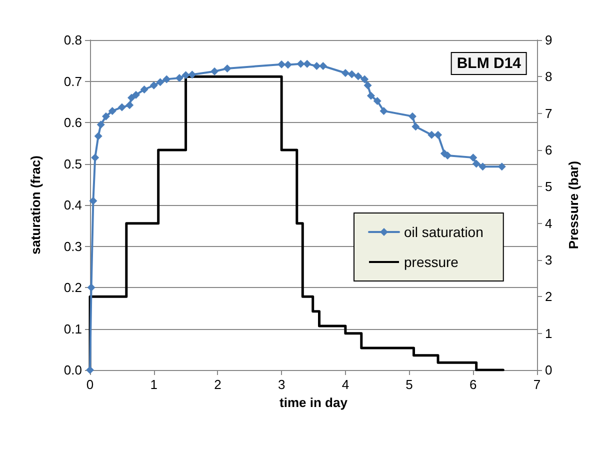 This screenshot has width=609, height=457. Describe the element at coordinates (537, 384) in the screenshot. I see `x-tick-label: 7` at that location.